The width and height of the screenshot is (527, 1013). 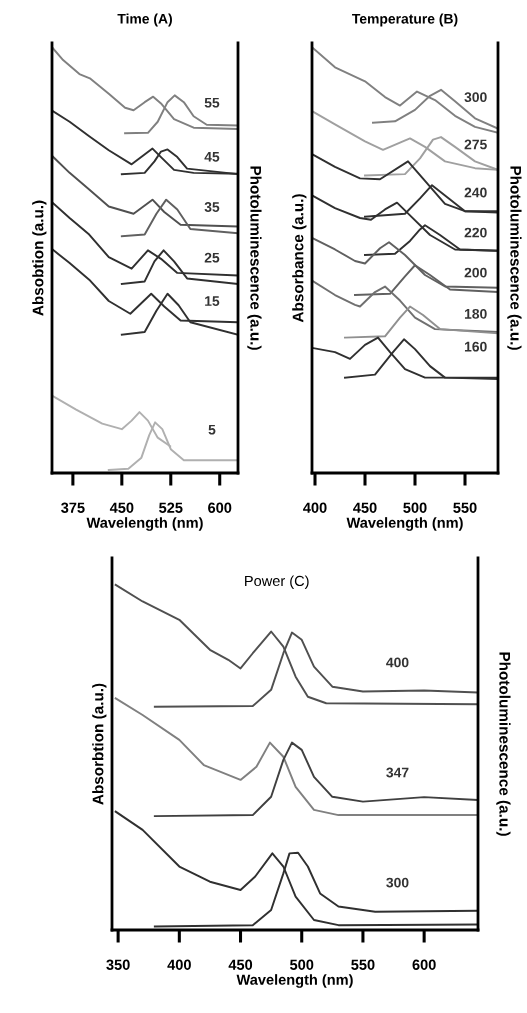 What do you see at coordinates (212, 102) in the screenshot?
I see `annotation: 55` at bounding box center [212, 102].